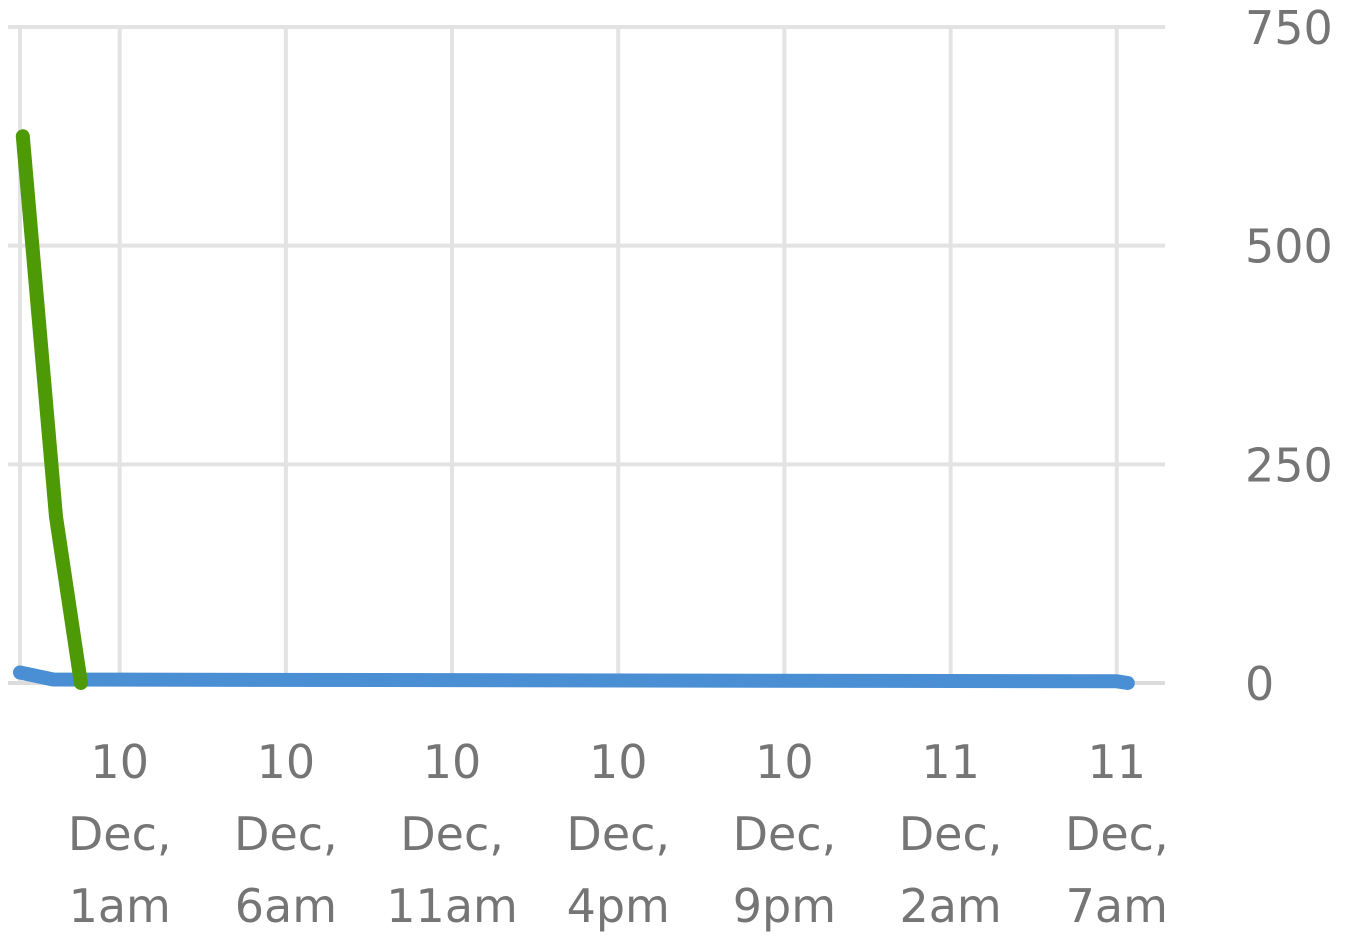 The image size is (1354, 936). What do you see at coordinates (1259, 684) in the screenshot?
I see `y-tick-label: 0` at bounding box center [1259, 684].